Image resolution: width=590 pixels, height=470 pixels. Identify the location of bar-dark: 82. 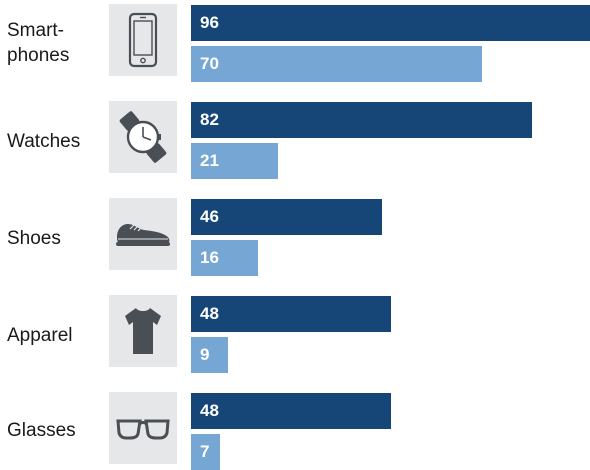
(361, 120).